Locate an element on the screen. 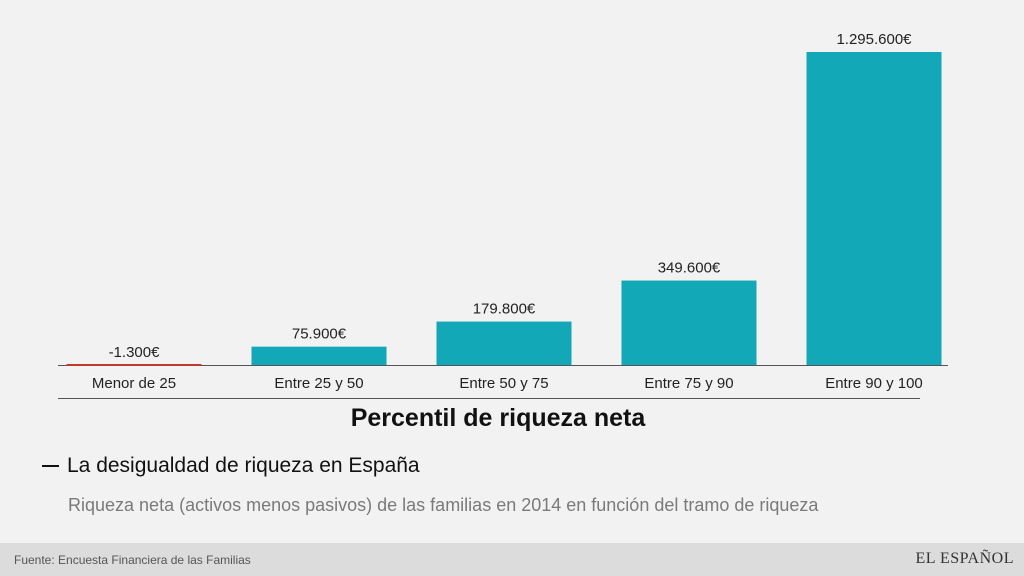  category-label: Entre 75 y 90 is located at coordinates (688, 383).